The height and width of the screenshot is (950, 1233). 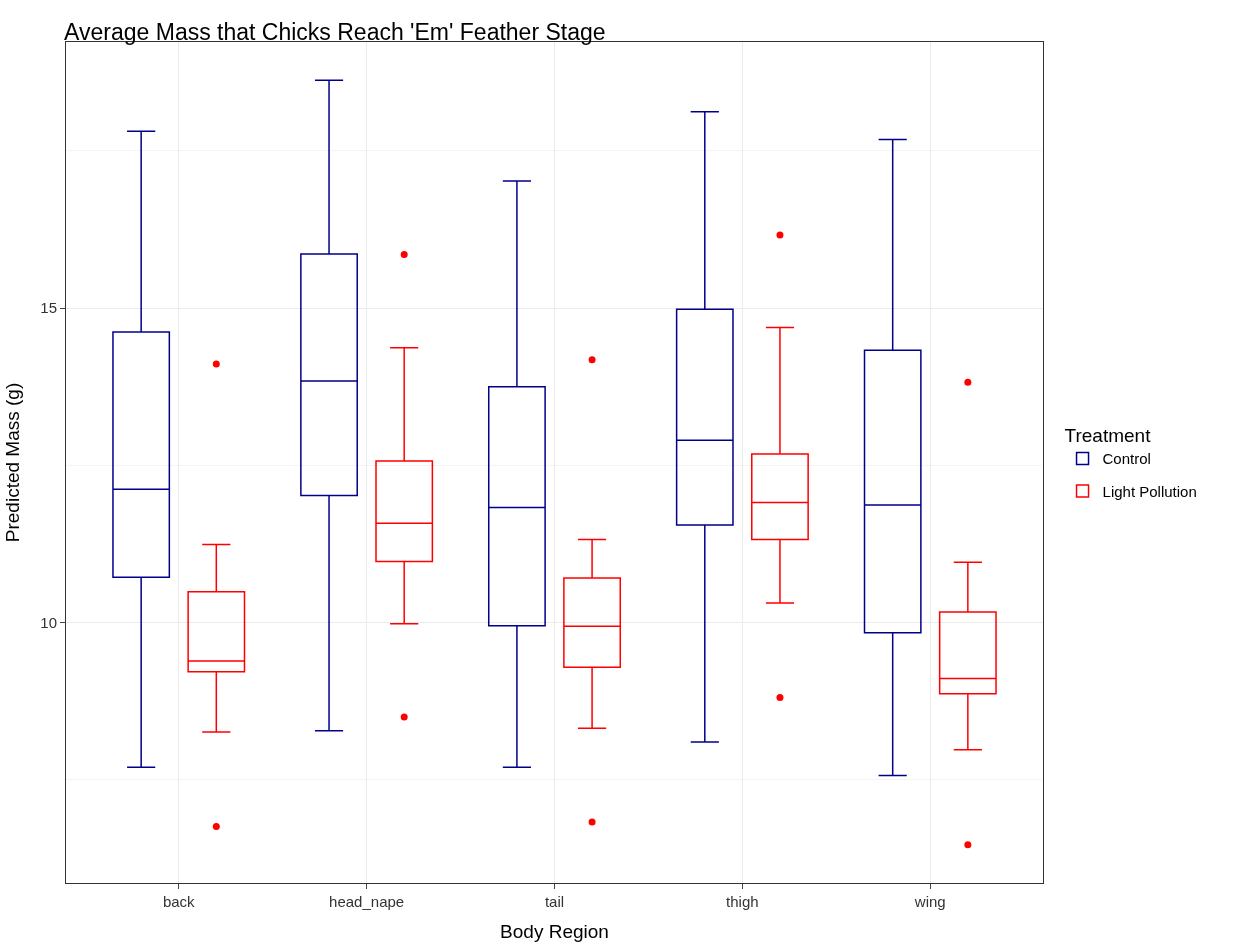 What do you see at coordinates (742, 901) in the screenshot?
I see `x-tick-label: thigh` at bounding box center [742, 901].